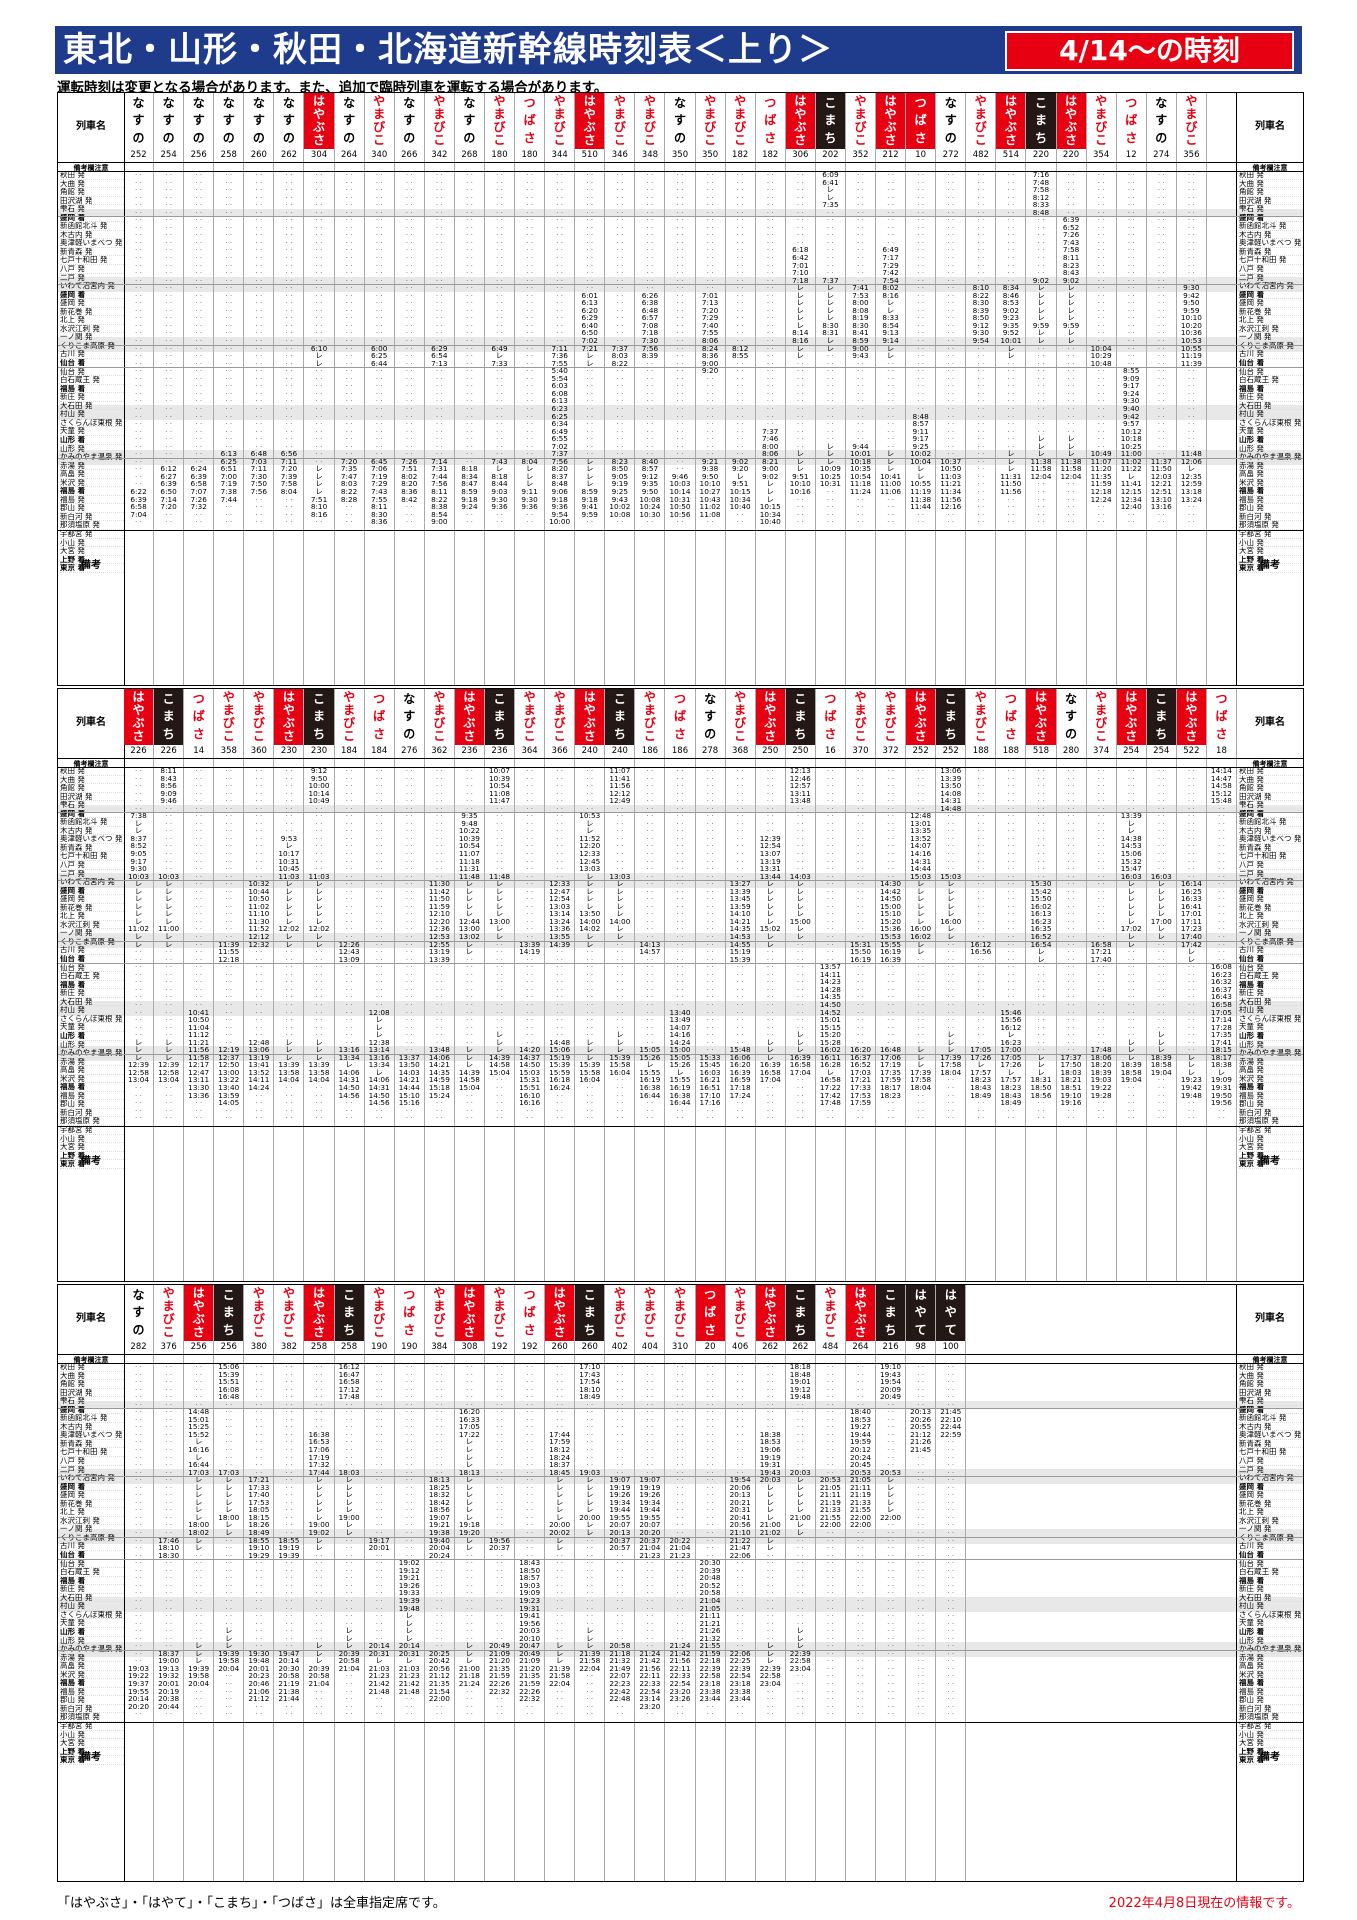 The height and width of the screenshot is (1920, 1357). What do you see at coordinates (1101, 1080) in the screenshot?
I see `time-cell: 19:03` at bounding box center [1101, 1080].